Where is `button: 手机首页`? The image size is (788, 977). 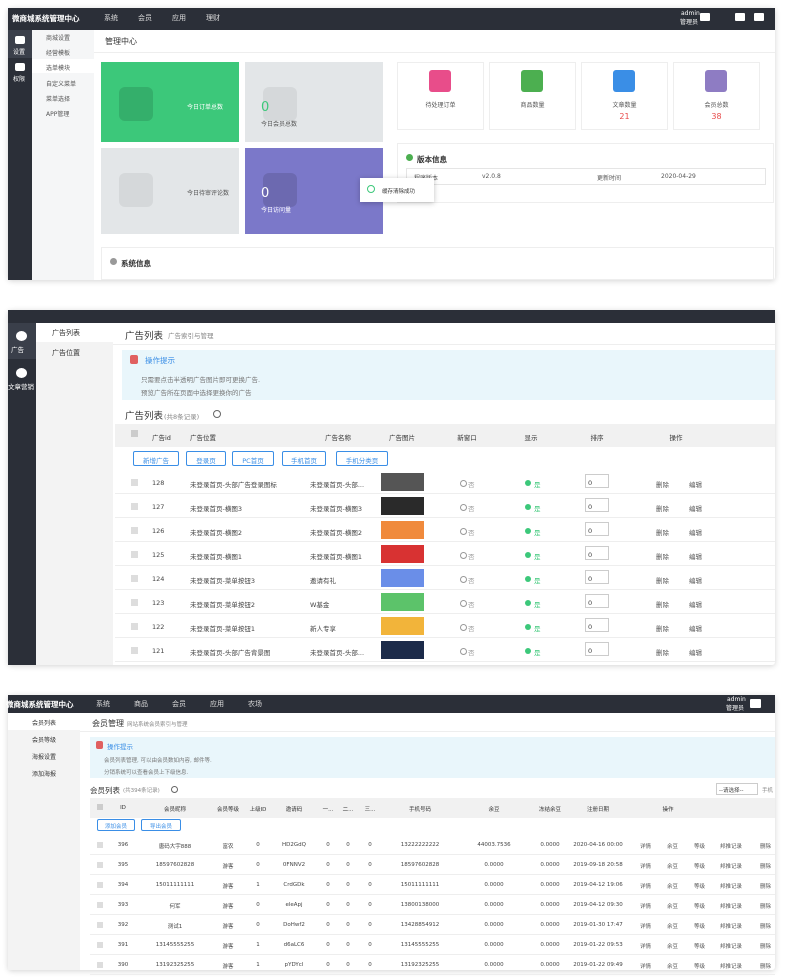
button: 手机首页 is located at coordinates (304, 461).